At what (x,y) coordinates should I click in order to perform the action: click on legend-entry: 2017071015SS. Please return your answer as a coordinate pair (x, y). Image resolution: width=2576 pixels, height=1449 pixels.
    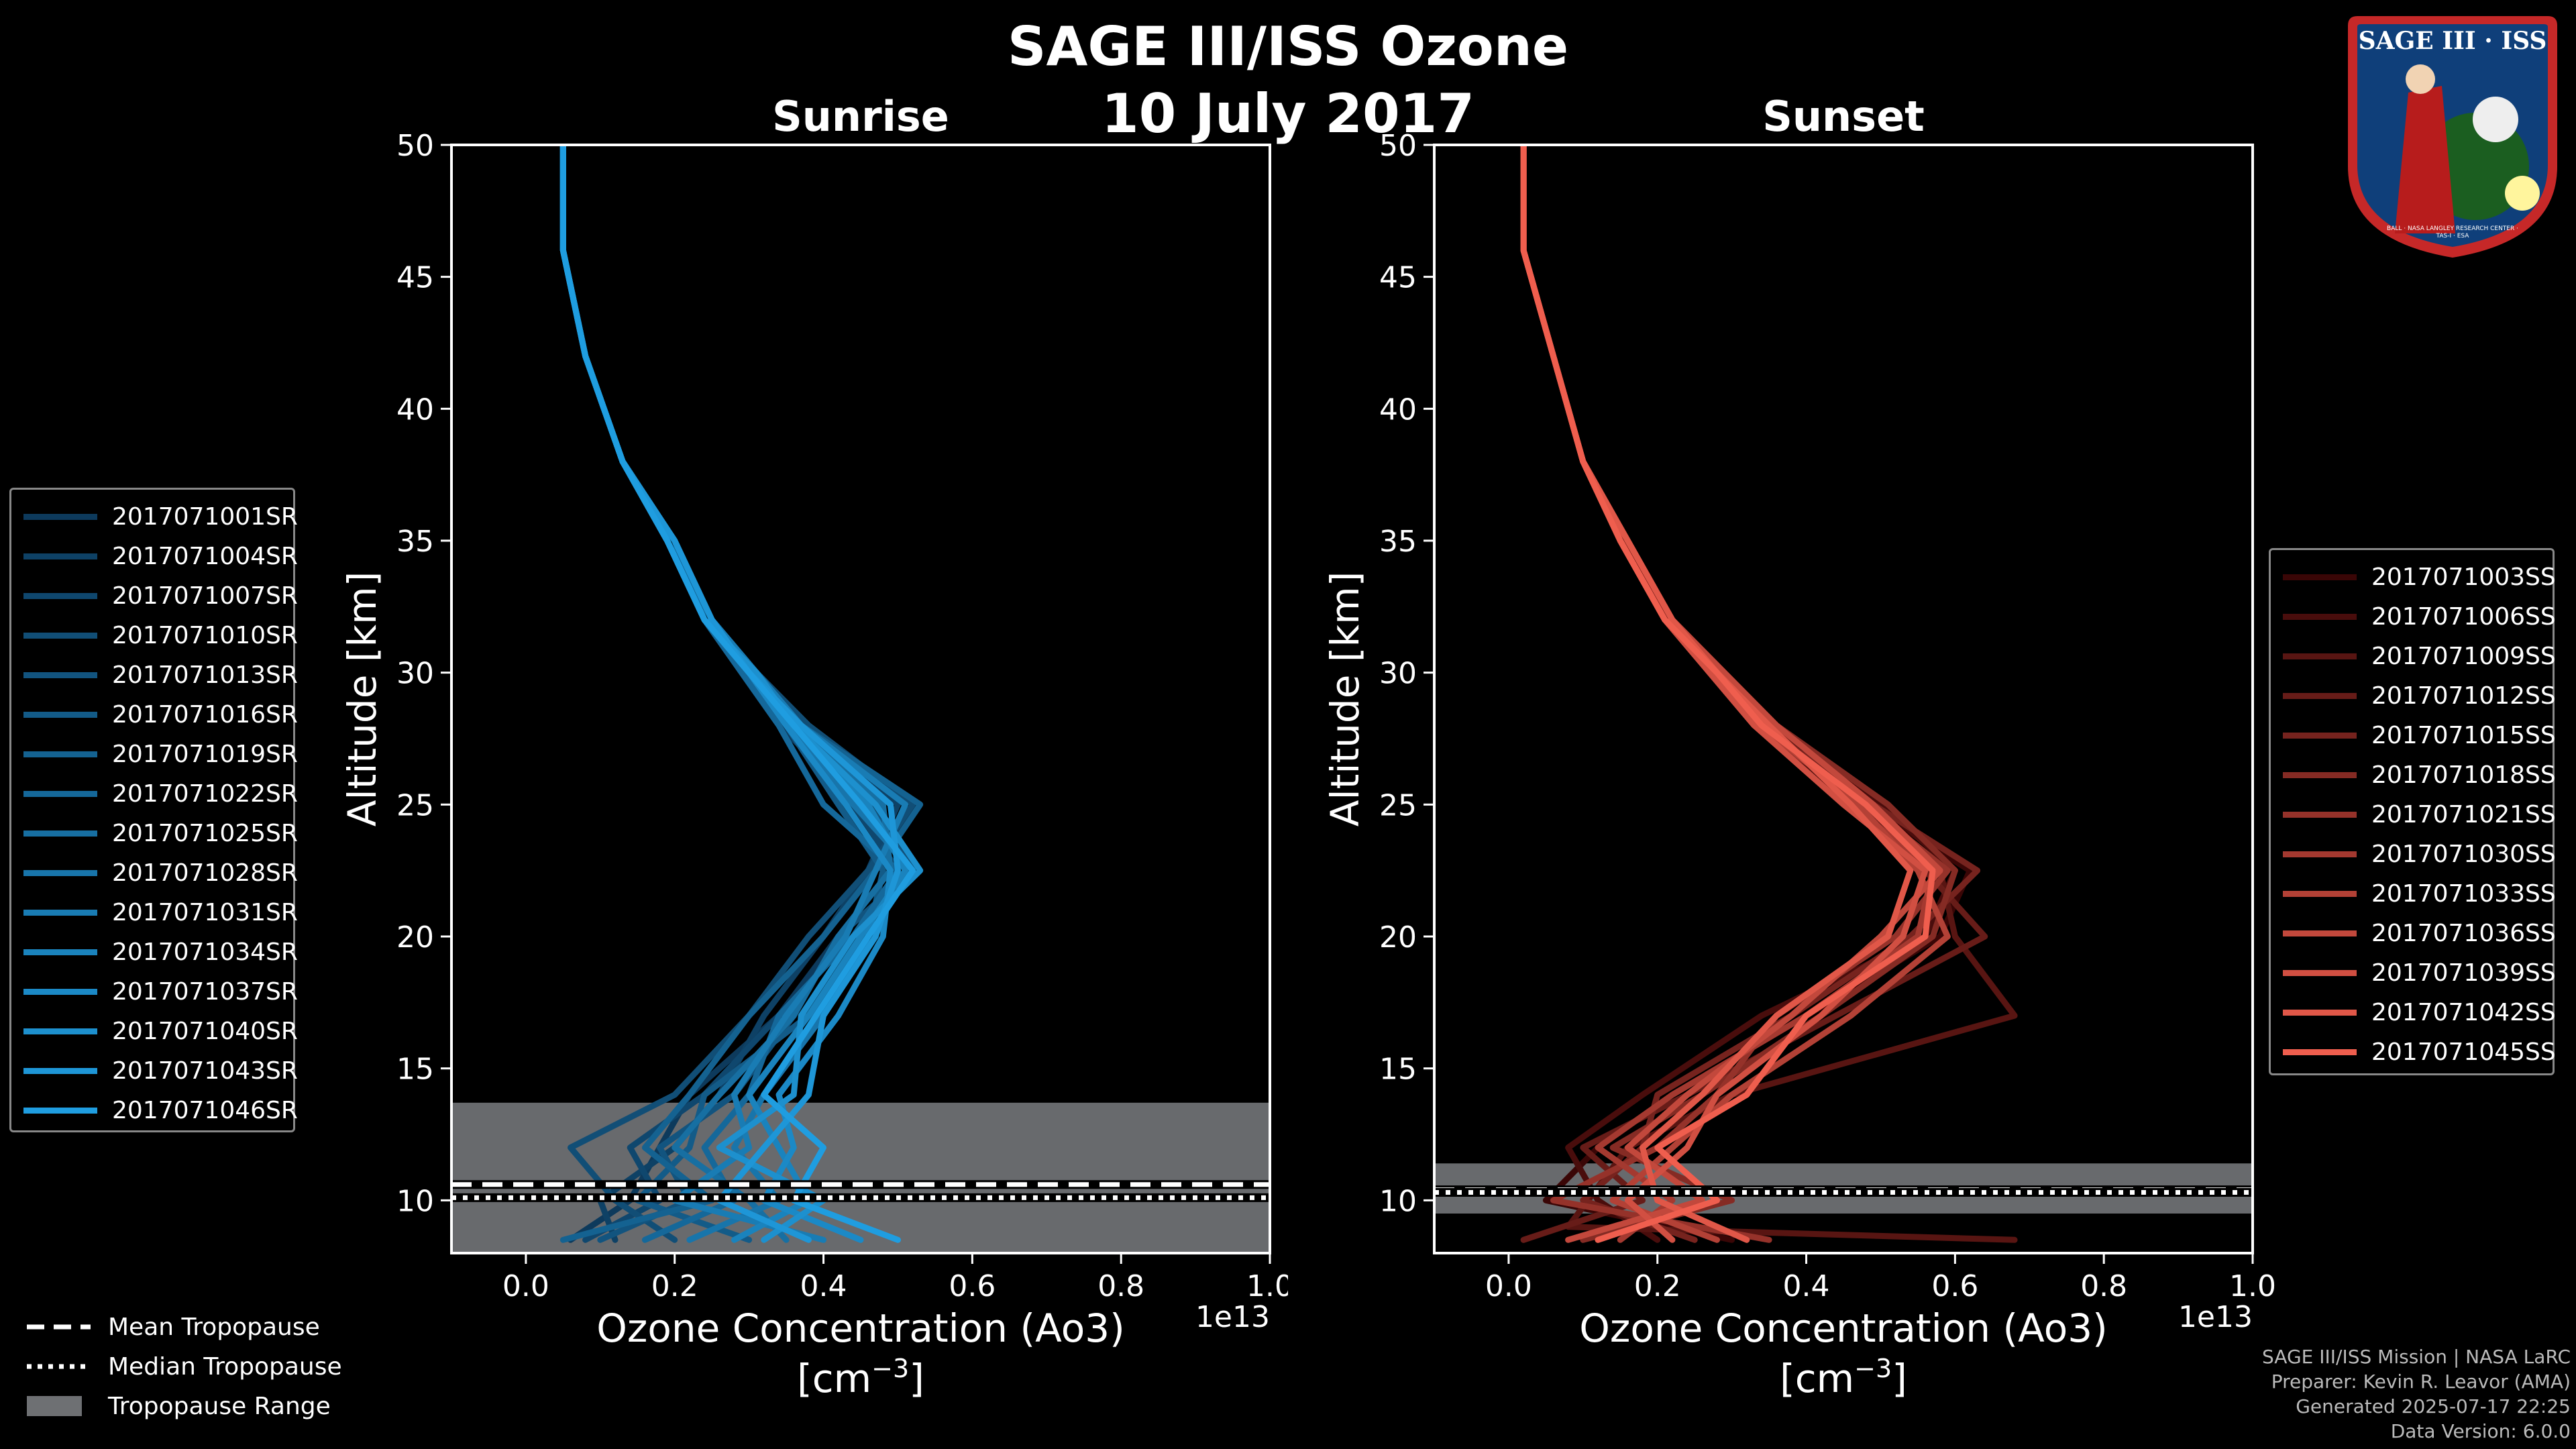
    Looking at the image, I should click on (2413, 735).